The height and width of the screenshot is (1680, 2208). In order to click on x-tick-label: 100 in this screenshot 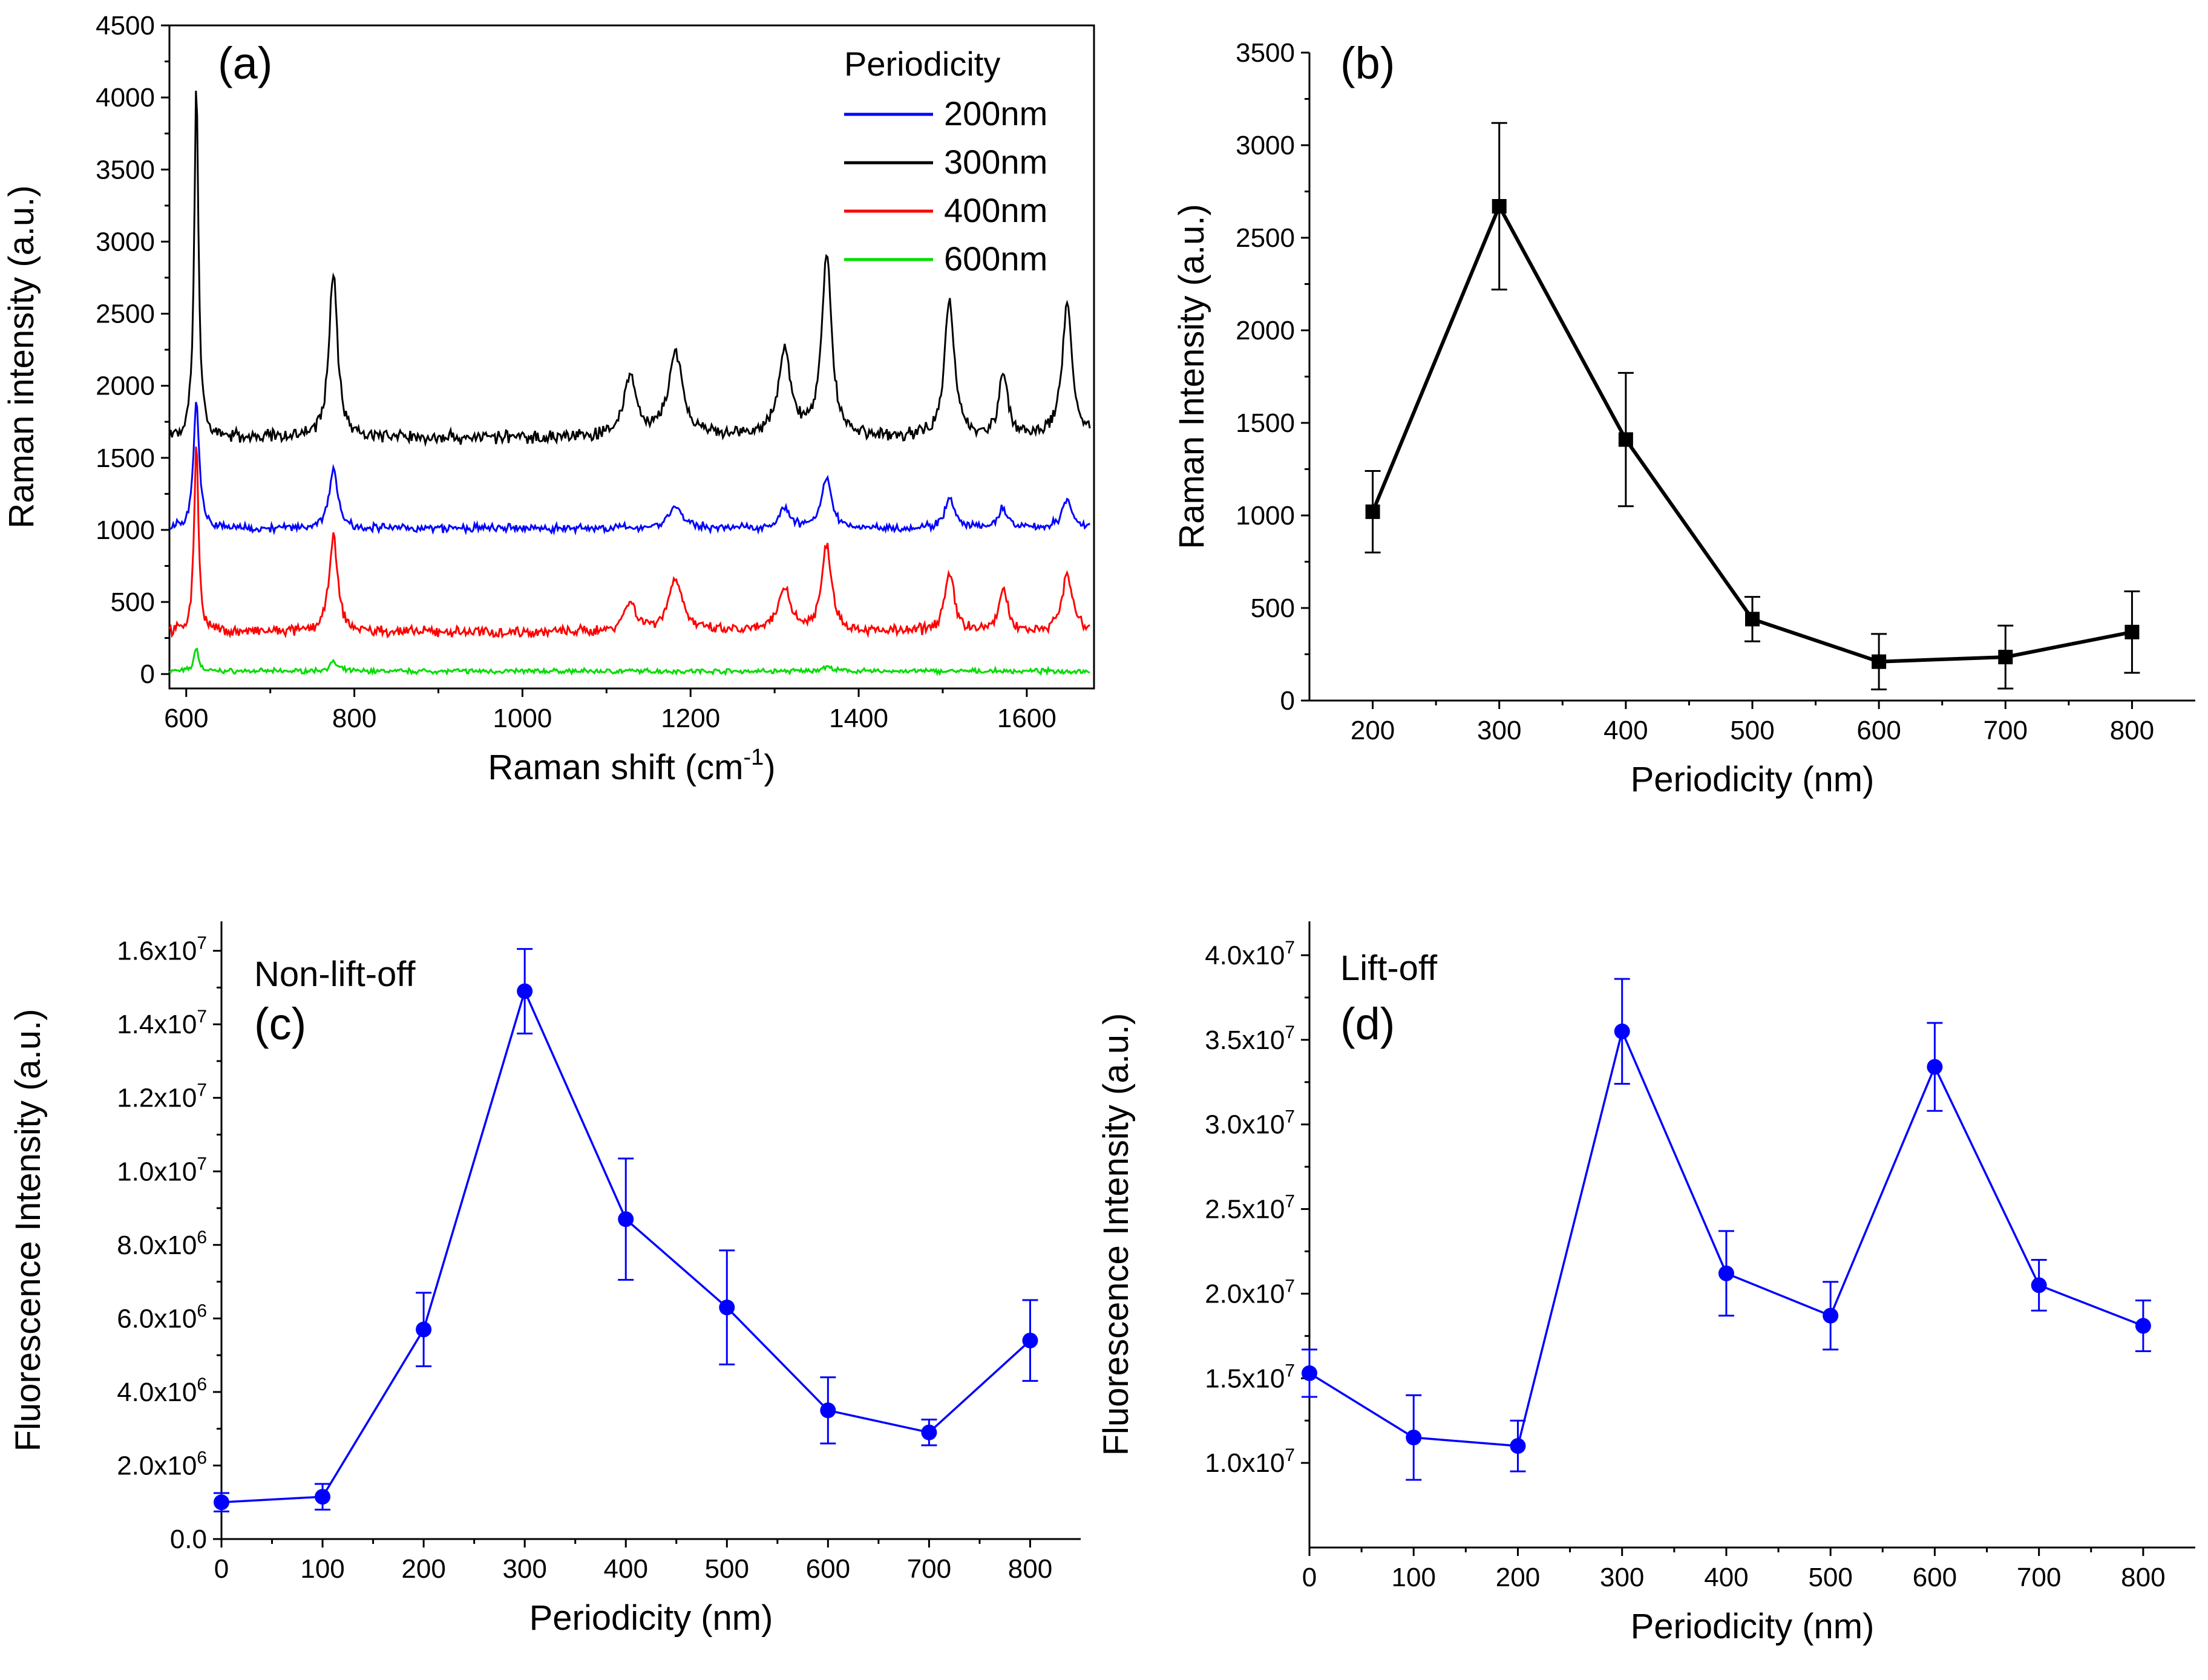, I will do `click(322, 1569)`.